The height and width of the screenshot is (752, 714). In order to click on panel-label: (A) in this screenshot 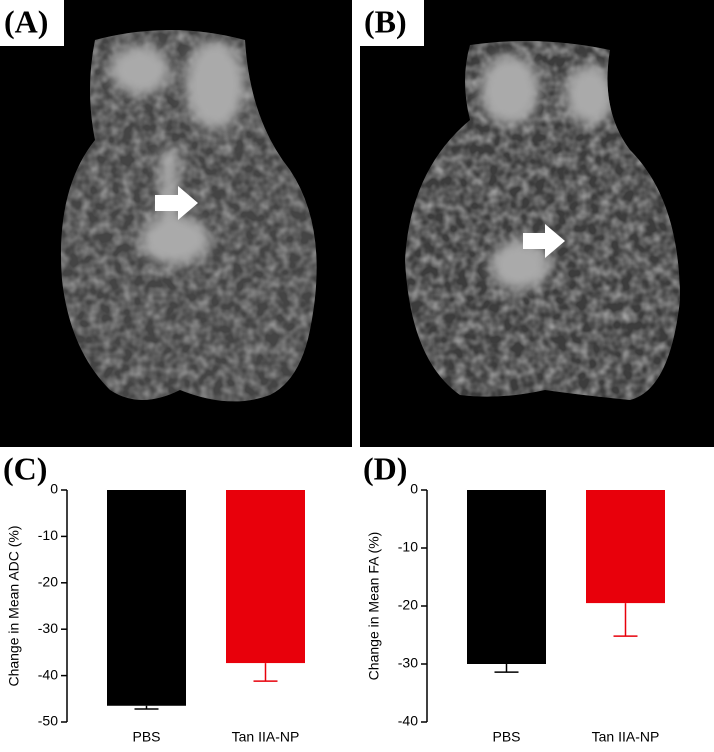, I will do `click(26, 21)`.